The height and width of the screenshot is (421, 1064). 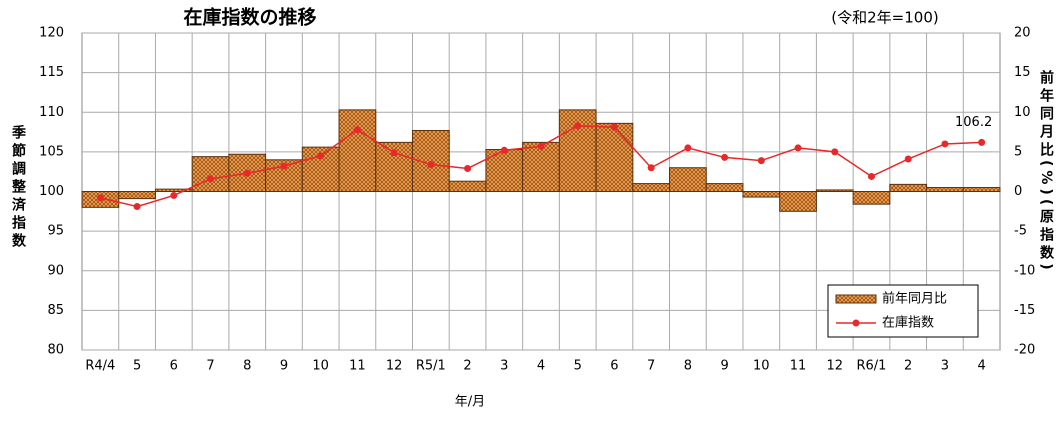 What do you see at coordinates (1024, 310) in the screenshot?
I see `y2-tick-label: -15` at bounding box center [1024, 310].